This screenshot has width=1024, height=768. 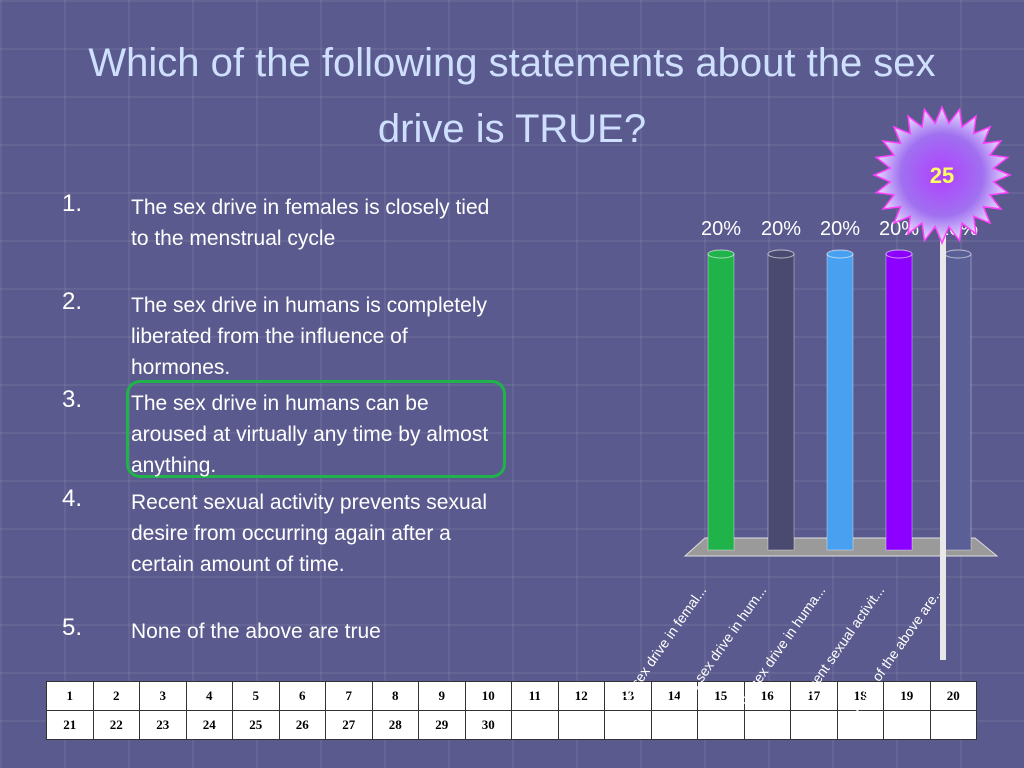 What do you see at coordinates (256, 725) in the screenshot?
I see `grid-cell: 25` at bounding box center [256, 725].